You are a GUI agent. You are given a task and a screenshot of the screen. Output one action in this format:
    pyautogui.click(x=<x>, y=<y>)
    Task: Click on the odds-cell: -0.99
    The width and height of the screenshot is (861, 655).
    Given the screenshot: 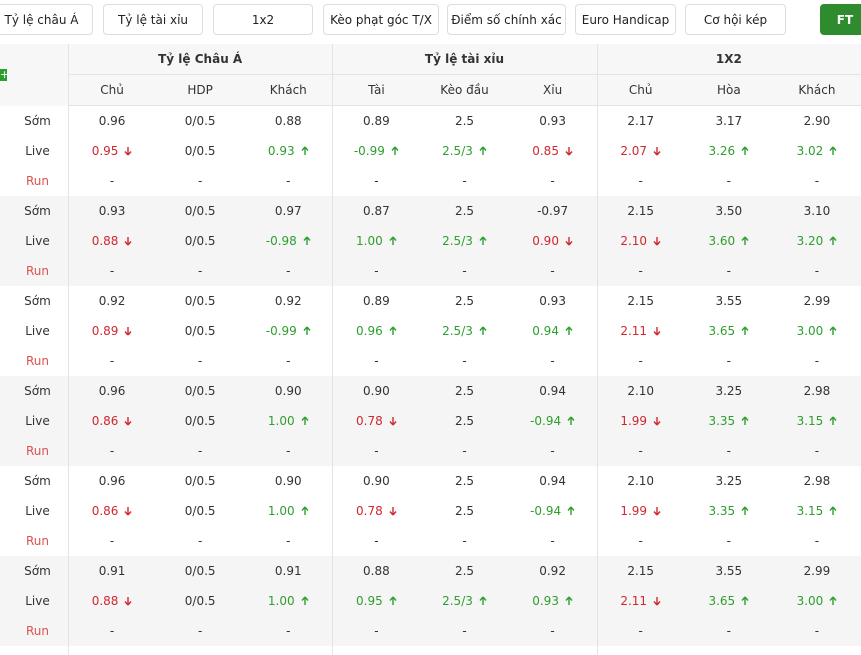 What is the action you would take?
    pyautogui.click(x=376, y=151)
    